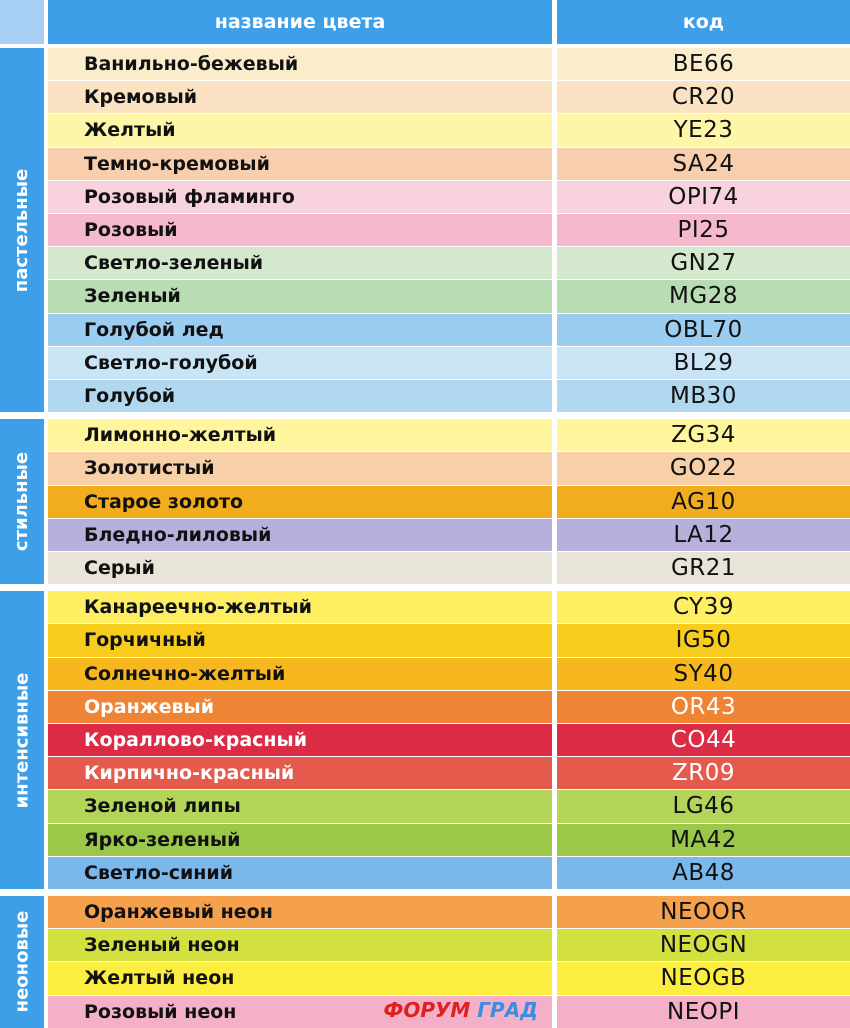 The width and height of the screenshot is (850, 1028). I want to click on color-code: OBL70, so click(703, 329).